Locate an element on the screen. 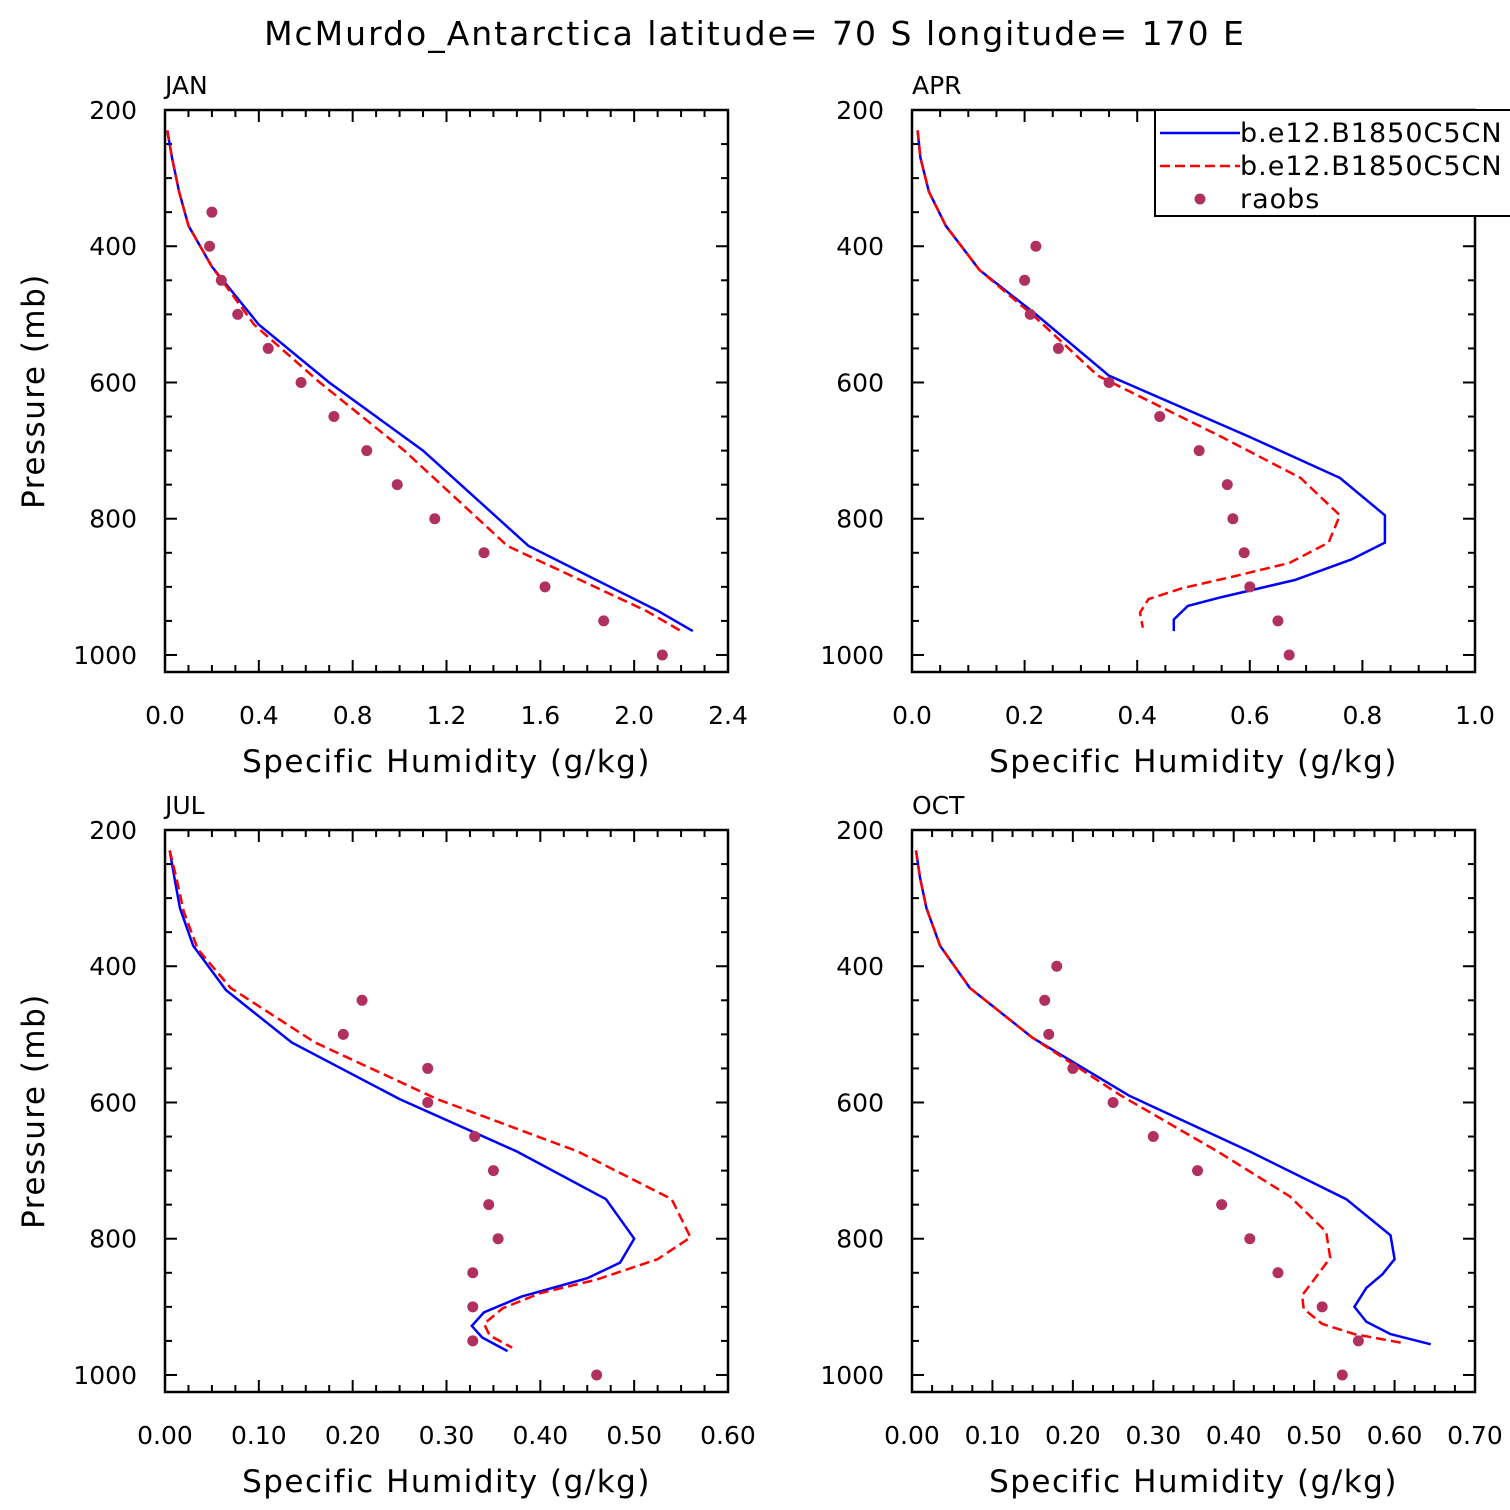  x-tick-label: 0.30 is located at coordinates (447, 1435).